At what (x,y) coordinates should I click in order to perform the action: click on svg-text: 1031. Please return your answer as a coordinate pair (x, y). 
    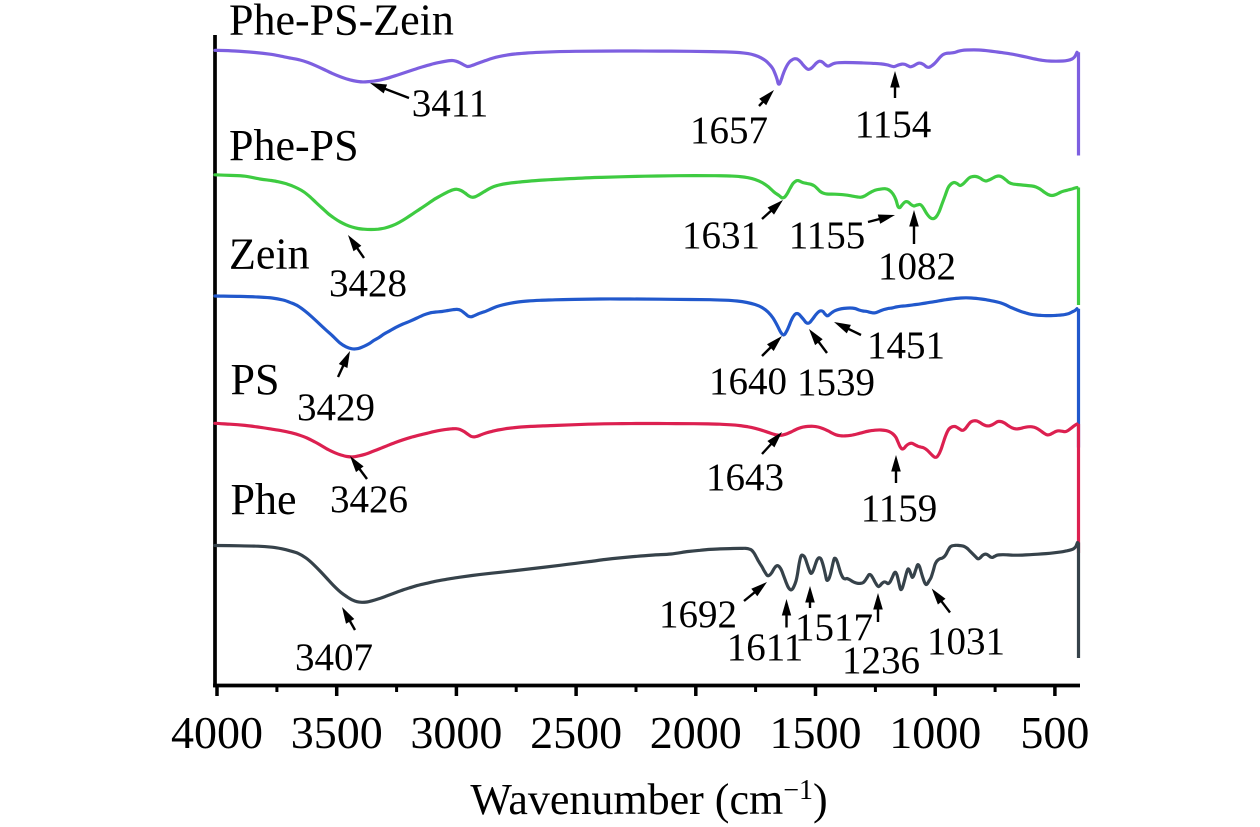
    Looking at the image, I should click on (966, 641).